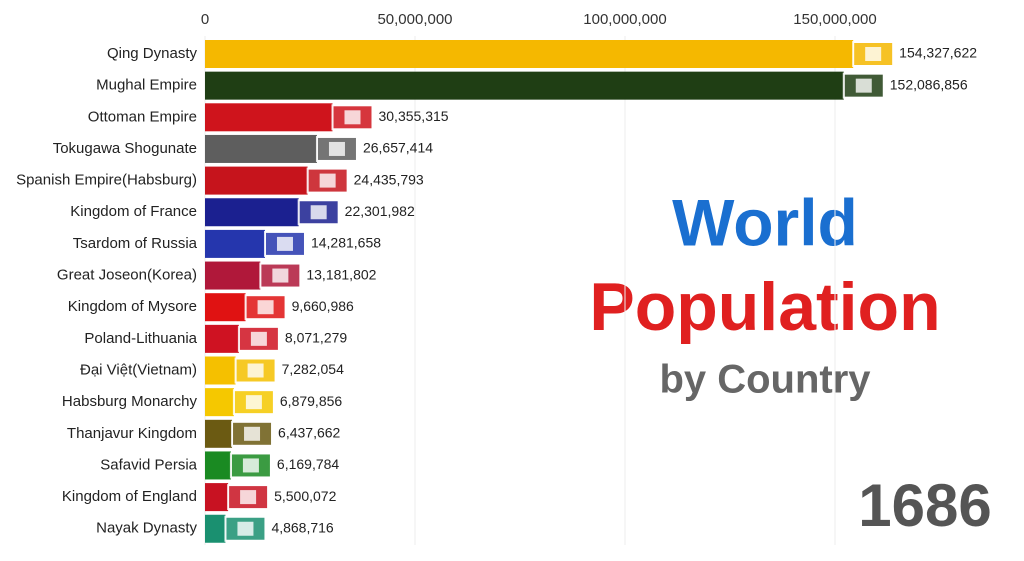 This screenshot has width=1024, height=561. Describe the element at coordinates (764, 307) in the screenshot. I see `chart-subtitle: Population` at that location.